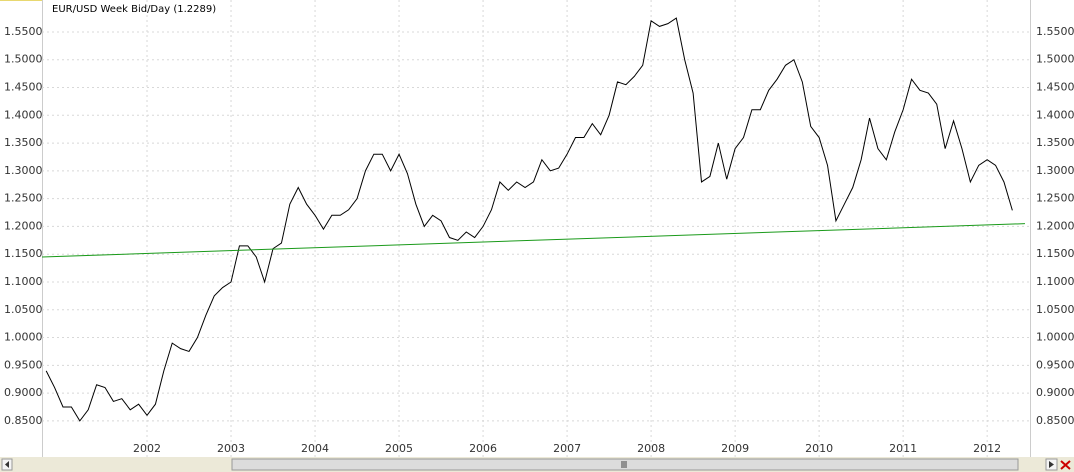  I want to click on chart-title: EUR/USD Week Bid/Day (1.2289), so click(134, 9).